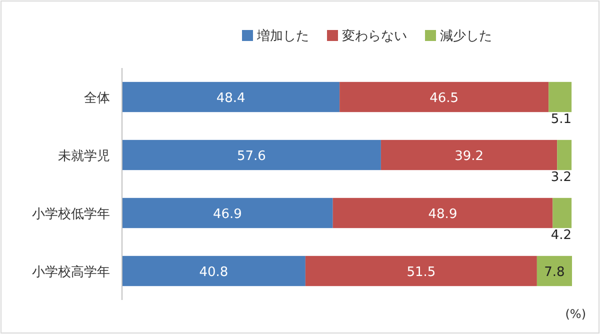 The height and width of the screenshot is (334, 600). I want to click on data-label: 48.4, so click(231, 98).